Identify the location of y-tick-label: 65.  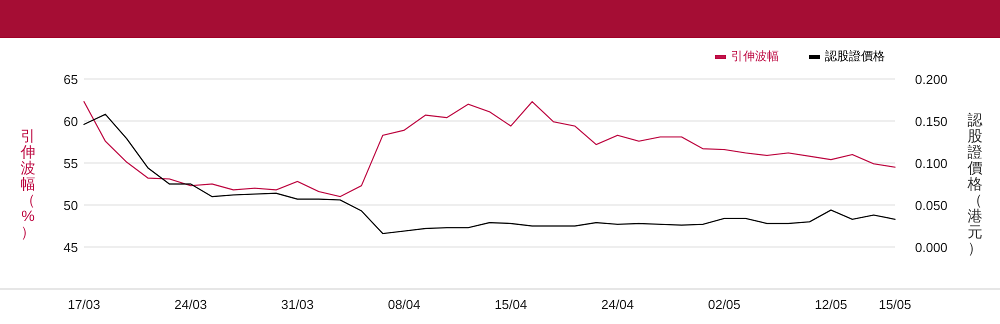
(71, 79).